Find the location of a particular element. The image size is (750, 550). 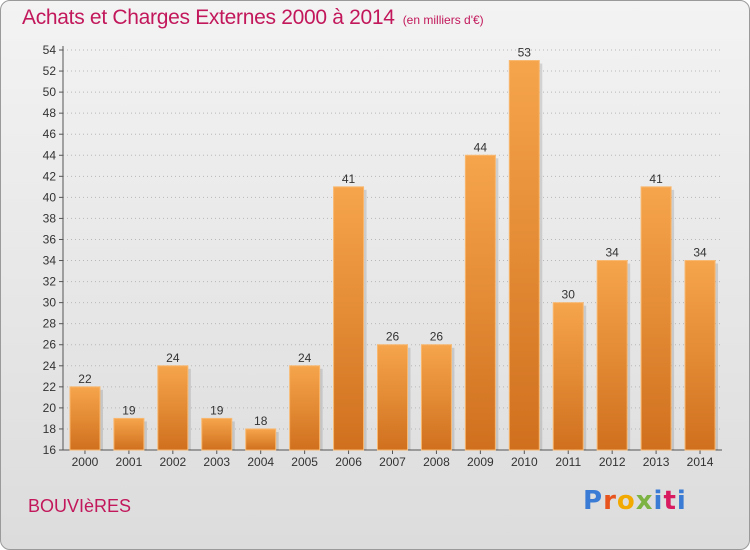

bar-2012 is located at coordinates (612, 355).